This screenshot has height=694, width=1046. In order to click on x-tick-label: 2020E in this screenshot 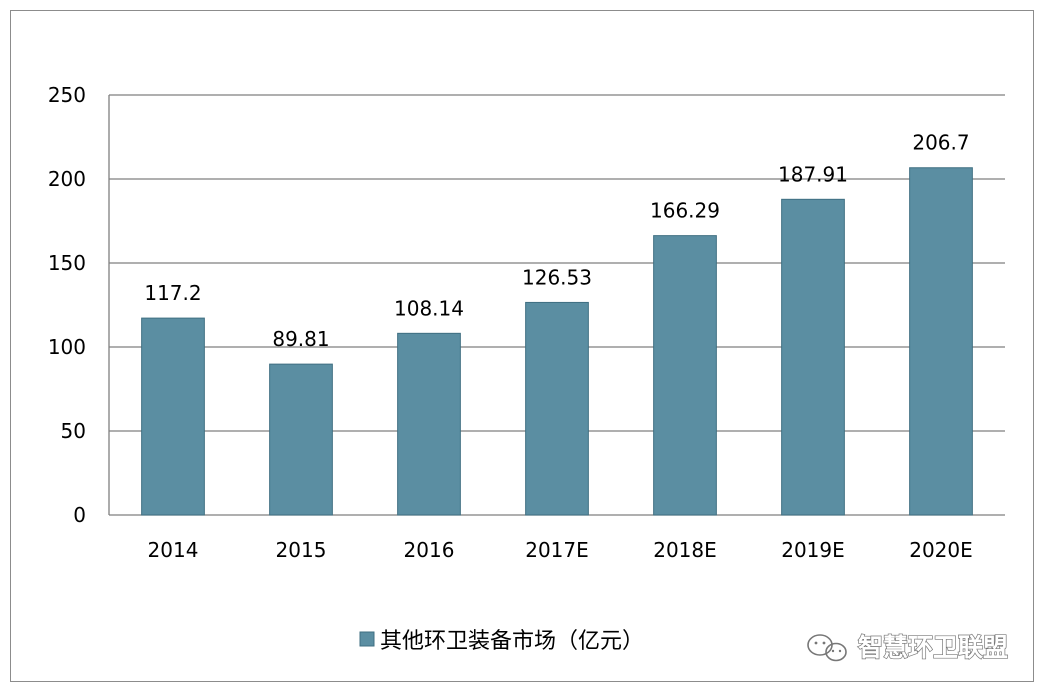, I will do `click(941, 550)`.